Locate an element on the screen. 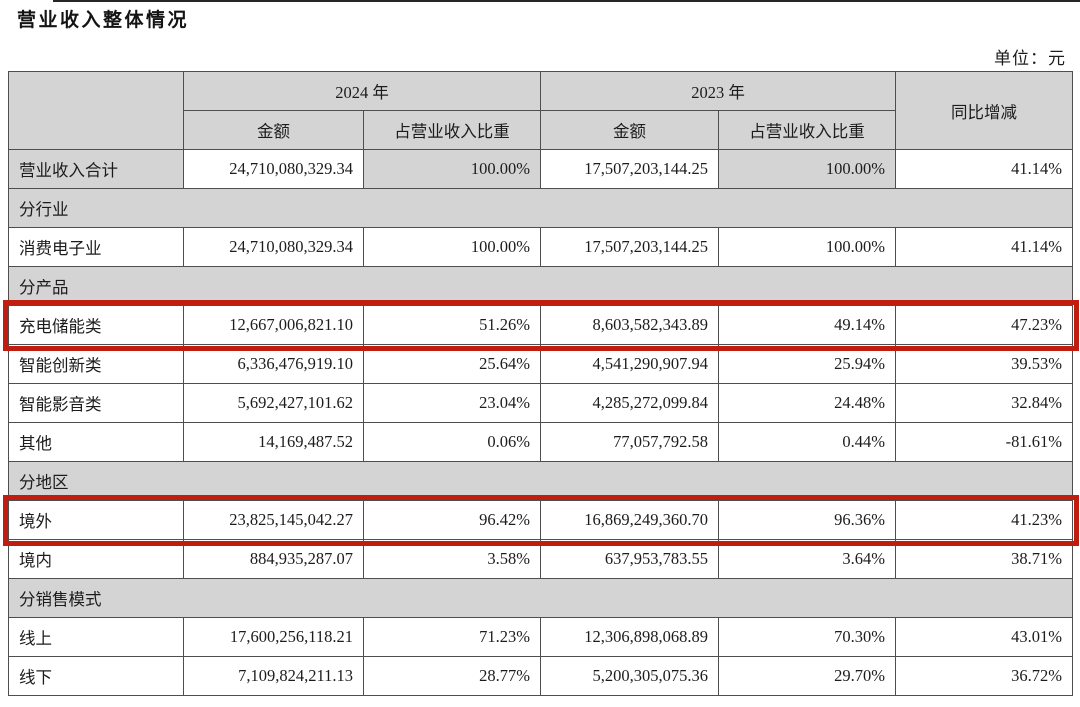 The width and height of the screenshot is (1080, 707). year-2024-header: 2024 年 is located at coordinates (362, 91).